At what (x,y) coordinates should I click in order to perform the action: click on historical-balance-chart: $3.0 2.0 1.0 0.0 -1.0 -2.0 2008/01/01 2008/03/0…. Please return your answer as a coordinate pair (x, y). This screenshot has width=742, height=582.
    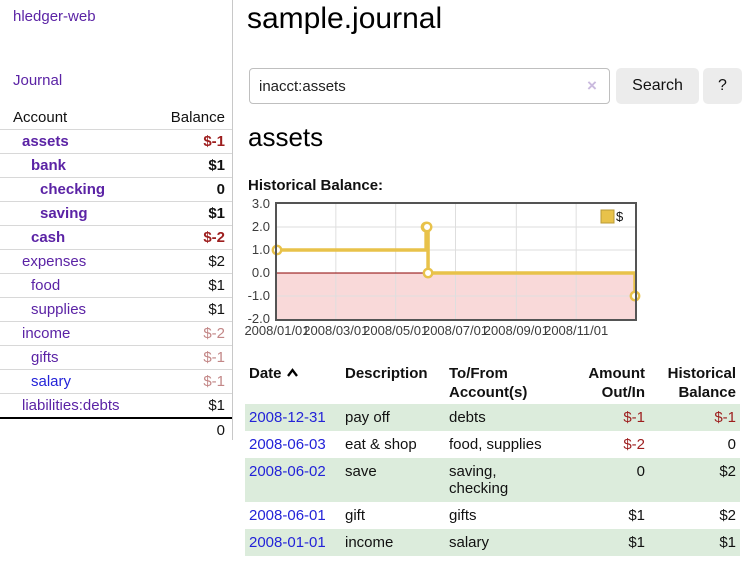
    Looking at the image, I should click on (444, 272).